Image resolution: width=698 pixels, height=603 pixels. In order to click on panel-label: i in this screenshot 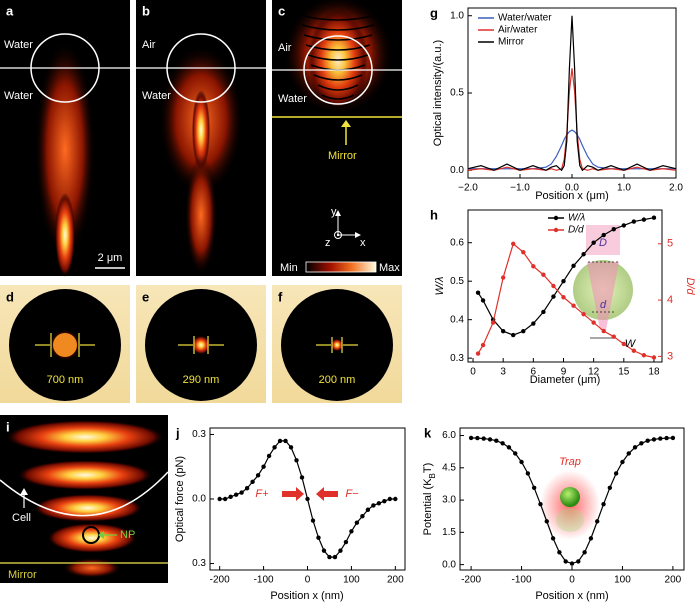, I will do `click(8, 426)`.